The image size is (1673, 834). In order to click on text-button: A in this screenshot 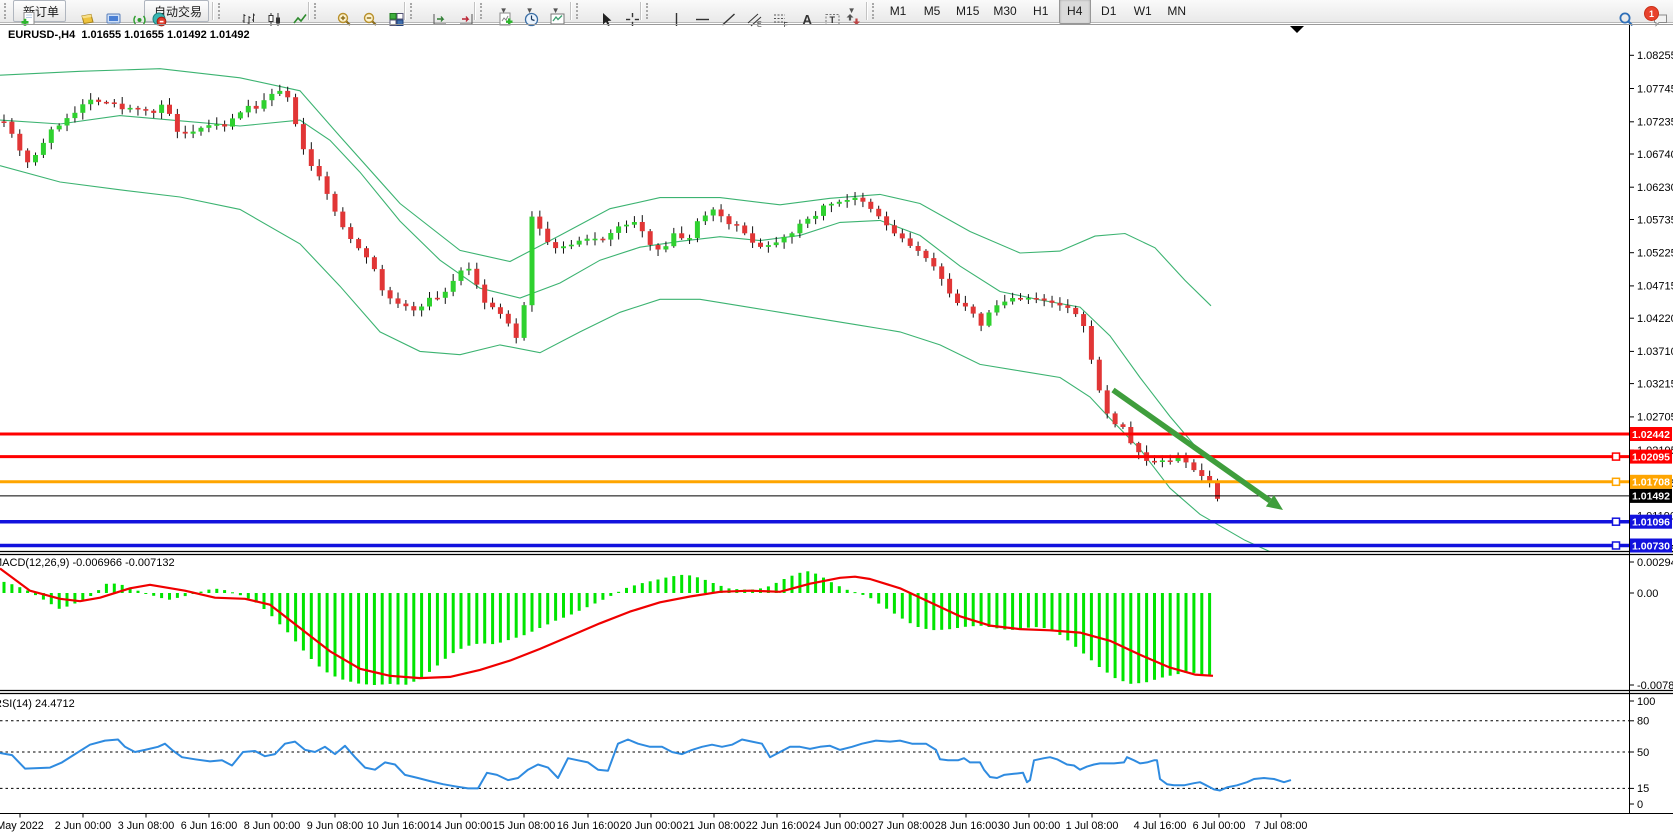, I will do `click(799, 13)`.